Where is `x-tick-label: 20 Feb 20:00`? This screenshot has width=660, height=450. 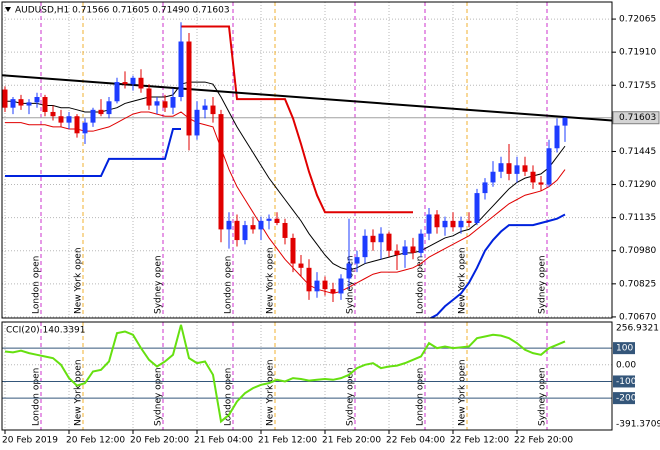 x-tick-label: 20 Feb 20:00 is located at coordinates (159, 441).